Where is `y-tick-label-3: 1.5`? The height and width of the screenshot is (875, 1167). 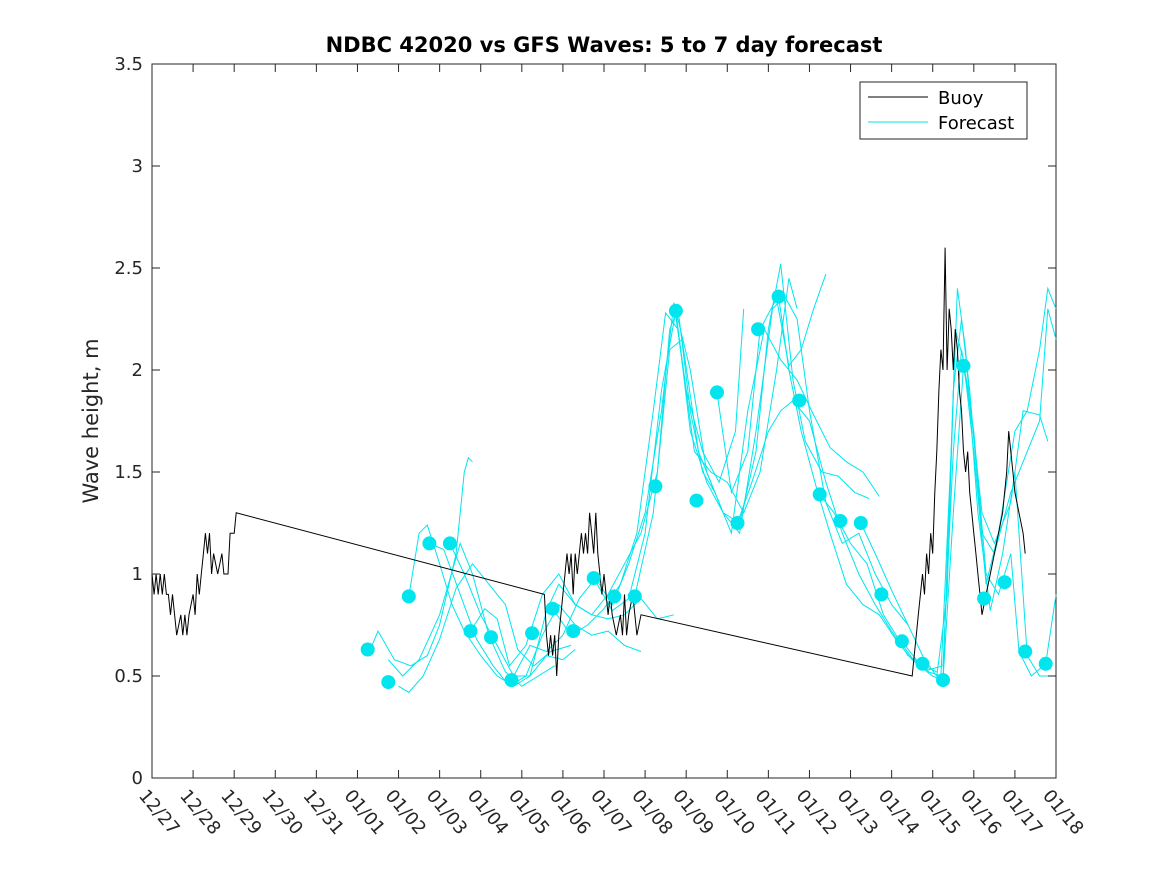
y-tick-label-3: 1.5 is located at coordinates (128, 472).